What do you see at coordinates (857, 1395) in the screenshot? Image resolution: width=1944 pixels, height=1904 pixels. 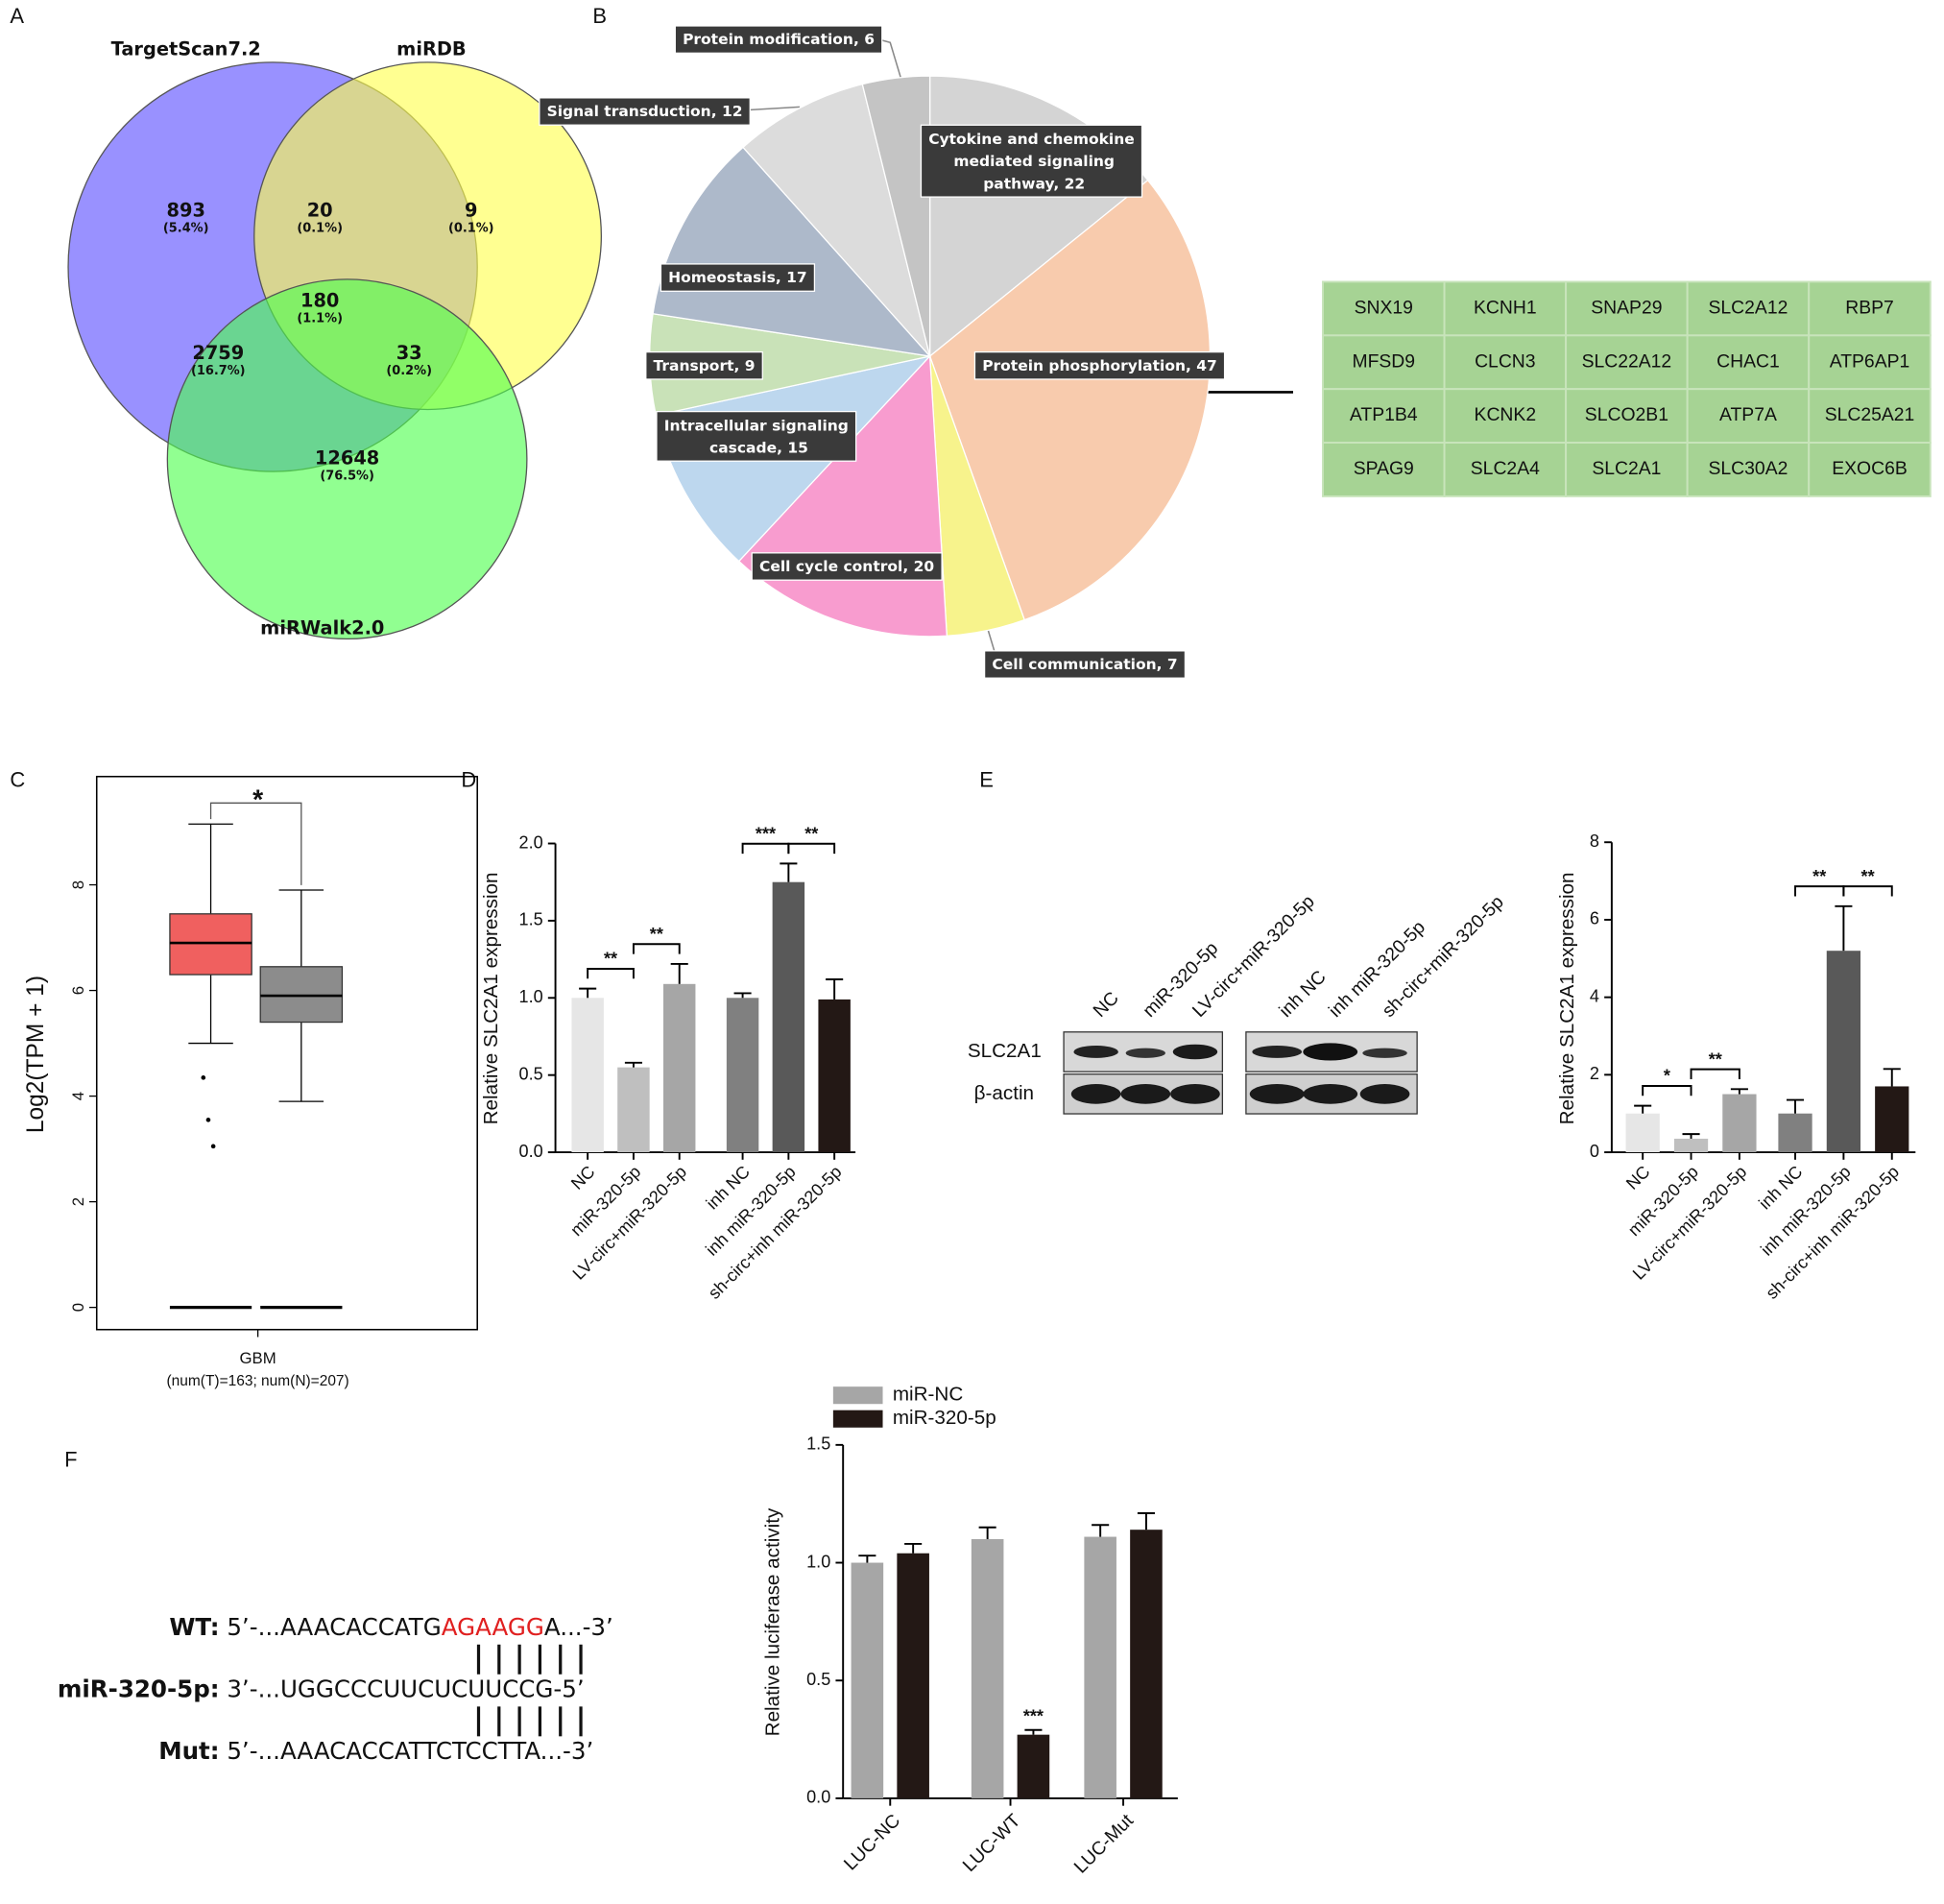 I see `legend-swatch` at bounding box center [857, 1395].